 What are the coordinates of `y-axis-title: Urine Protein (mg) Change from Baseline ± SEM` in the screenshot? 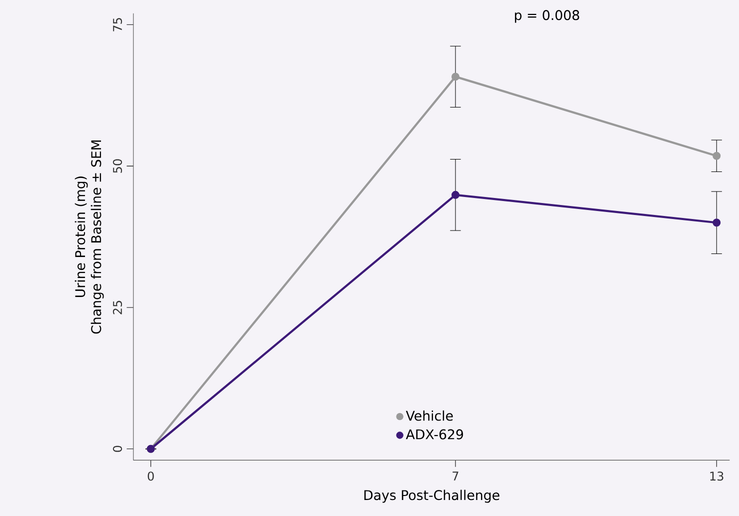 It's located at (89, 237).